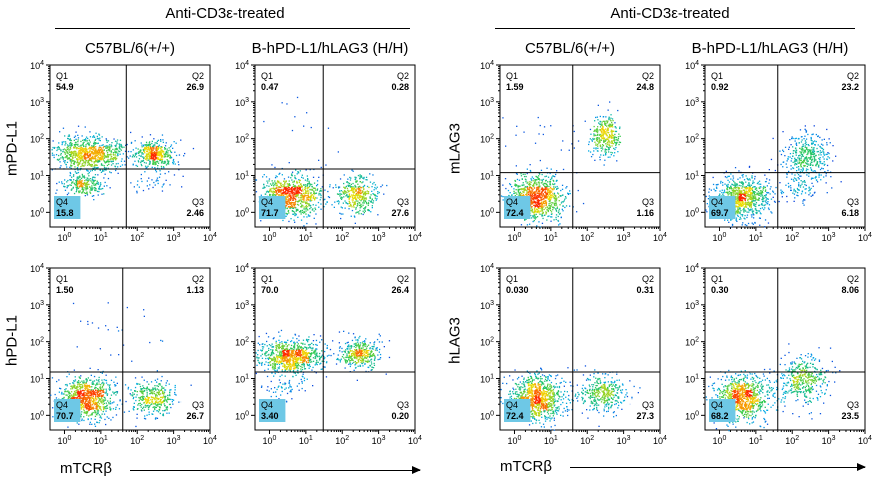  Describe the element at coordinates (65, 87) in the screenshot. I see `quadrant-value: 54.9` at that location.